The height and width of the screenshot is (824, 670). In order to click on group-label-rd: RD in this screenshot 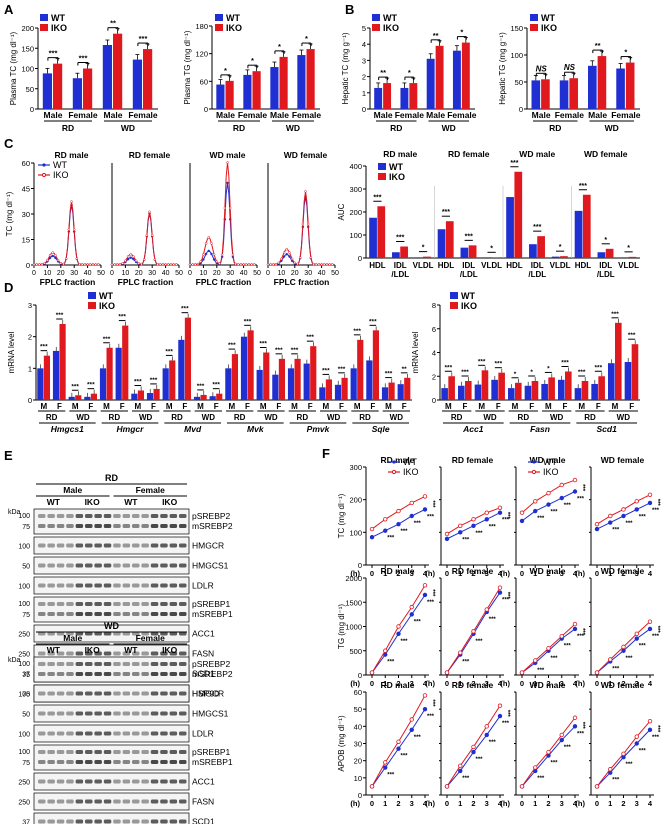, I will do `click(68, 128)`.